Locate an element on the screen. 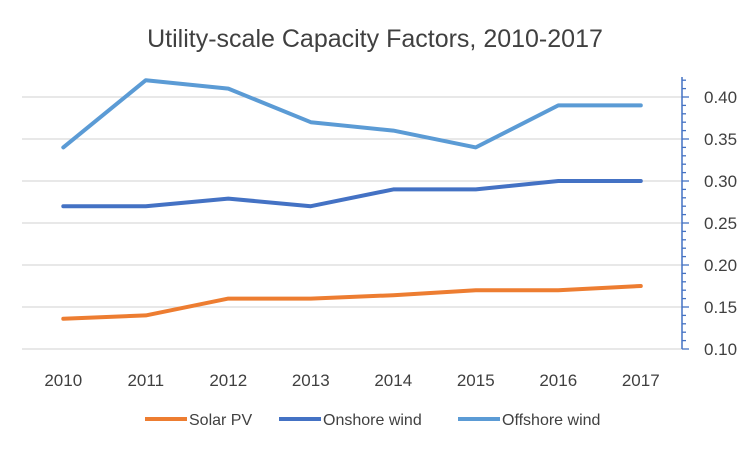 The image size is (750, 449). y-tick-label-3: 0.25 is located at coordinates (720, 223).